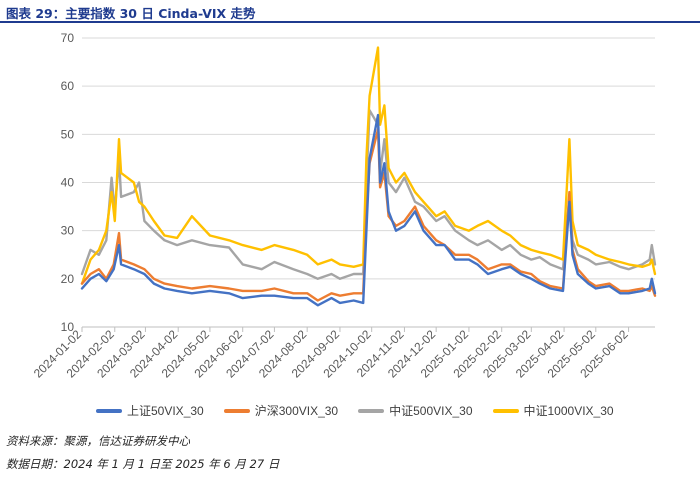  Describe the element at coordinates (98, 441) in the screenshot. I see `source-note: 资料来源：聚源，信达证券研发中心` at that location.